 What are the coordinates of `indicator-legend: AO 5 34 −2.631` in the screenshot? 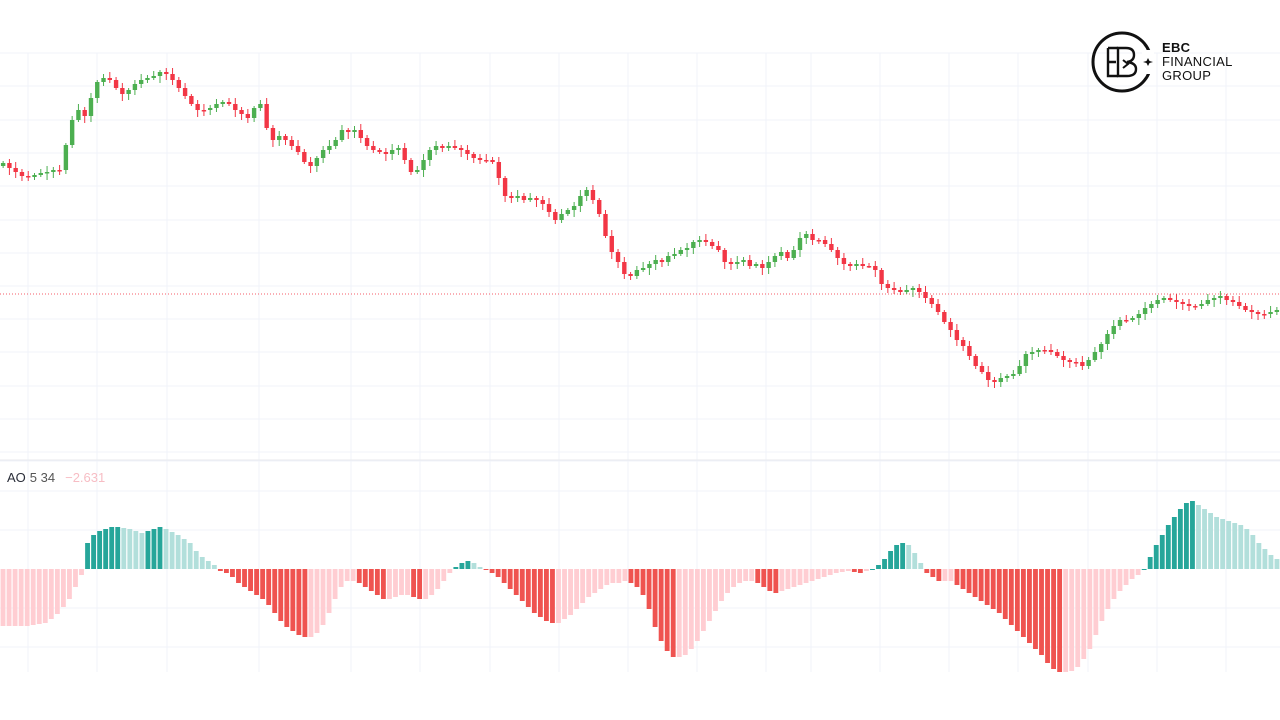 It's located at (56, 477).